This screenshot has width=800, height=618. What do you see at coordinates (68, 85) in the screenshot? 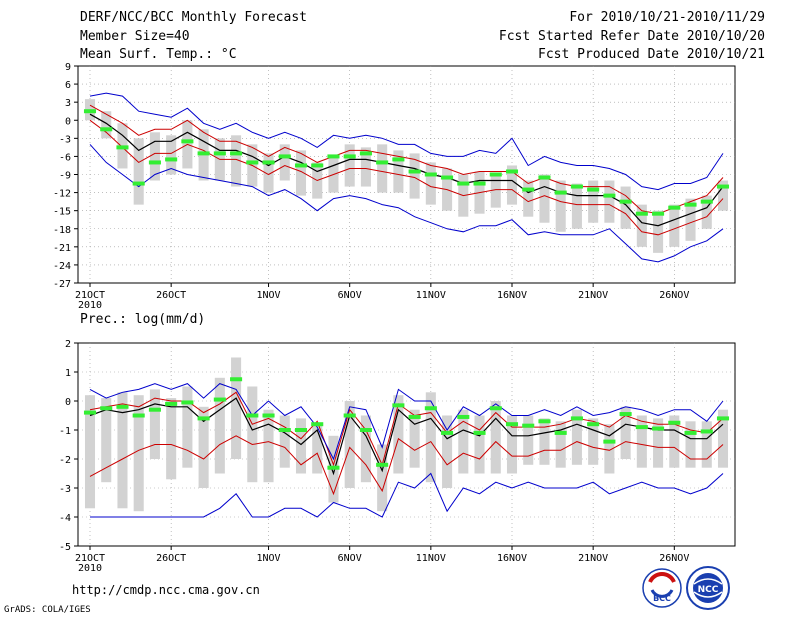
I see `temp-ytick-label: 6` at bounding box center [68, 85].